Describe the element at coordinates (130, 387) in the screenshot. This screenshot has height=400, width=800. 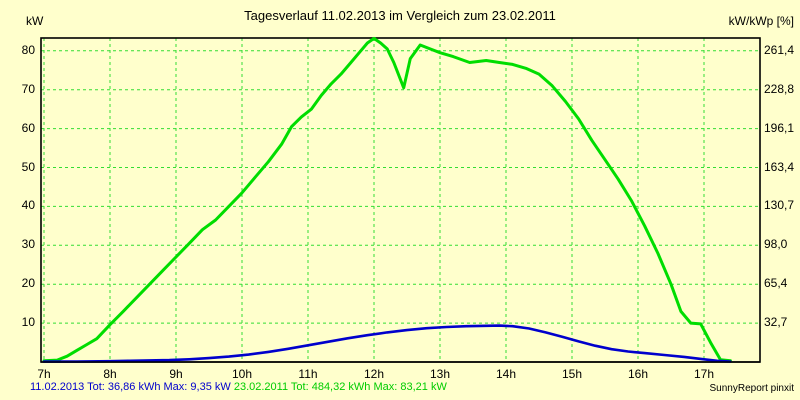
I see `legend-series-a: 11.02.2013 Tot: 36,86 kWh Max: 9,35 kW` at that location.